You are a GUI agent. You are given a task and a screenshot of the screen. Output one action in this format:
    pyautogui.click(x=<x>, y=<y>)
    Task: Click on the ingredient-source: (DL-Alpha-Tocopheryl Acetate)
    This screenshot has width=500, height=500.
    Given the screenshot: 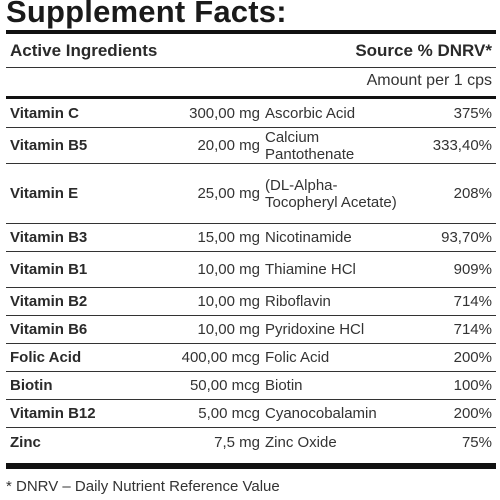 What is the action you would take?
    pyautogui.click(x=331, y=193)
    